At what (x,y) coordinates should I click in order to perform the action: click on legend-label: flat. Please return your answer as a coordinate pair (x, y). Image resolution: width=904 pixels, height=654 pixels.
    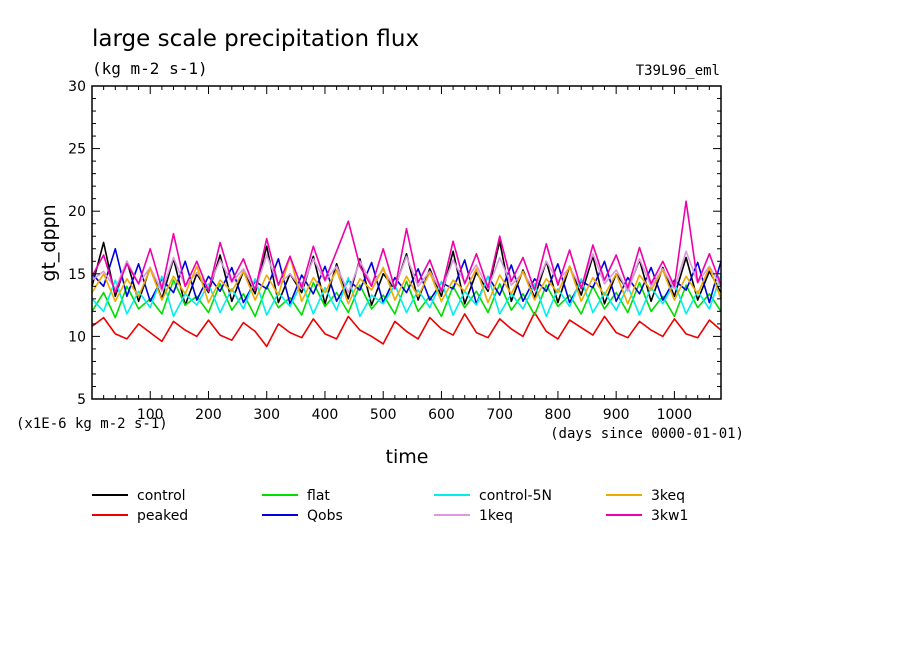
    Looking at the image, I should click on (318, 496).